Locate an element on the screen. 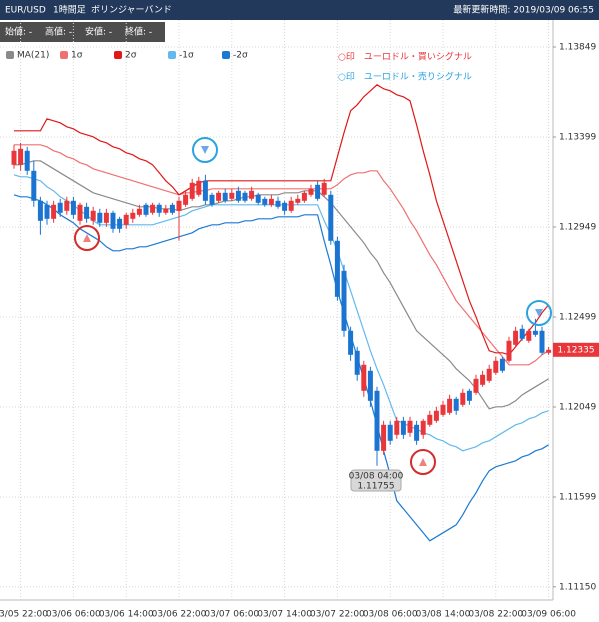  y-tick-label: 1.13849 is located at coordinates (577, 48).